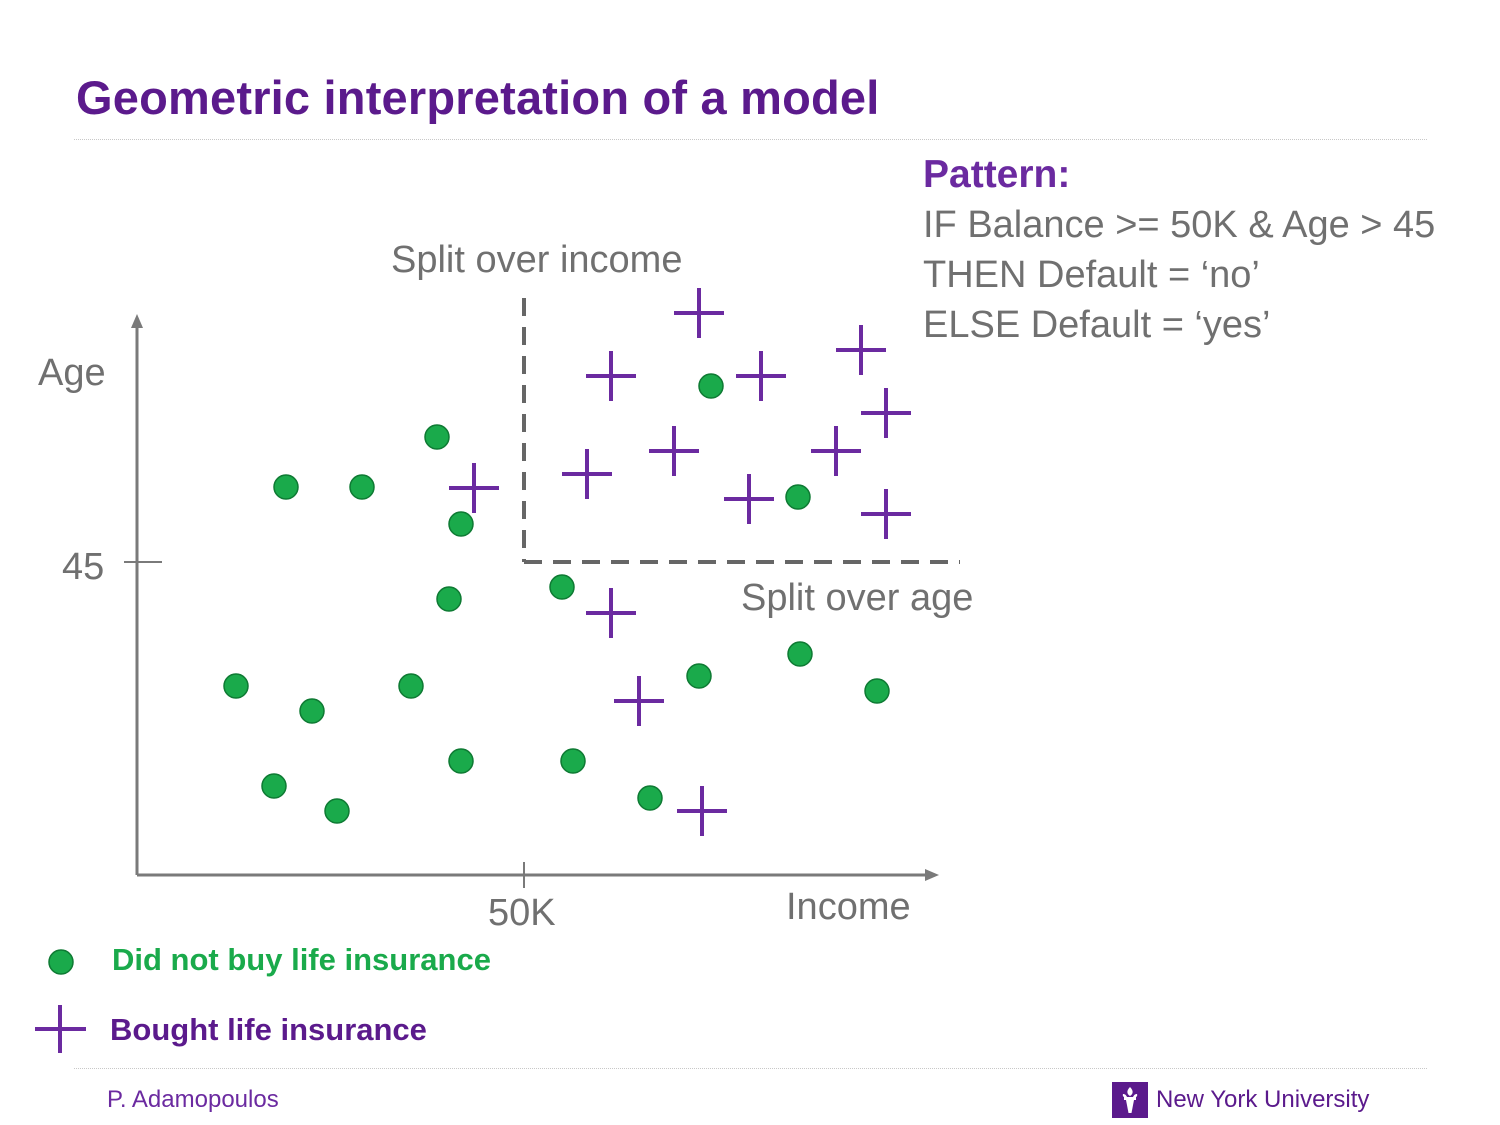 The width and height of the screenshot is (1500, 1125). What do you see at coordinates (1097, 325) in the screenshot?
I see `pattern-line-else: ELSE Default = ‘yes’` at bounding box center [1097, 325].